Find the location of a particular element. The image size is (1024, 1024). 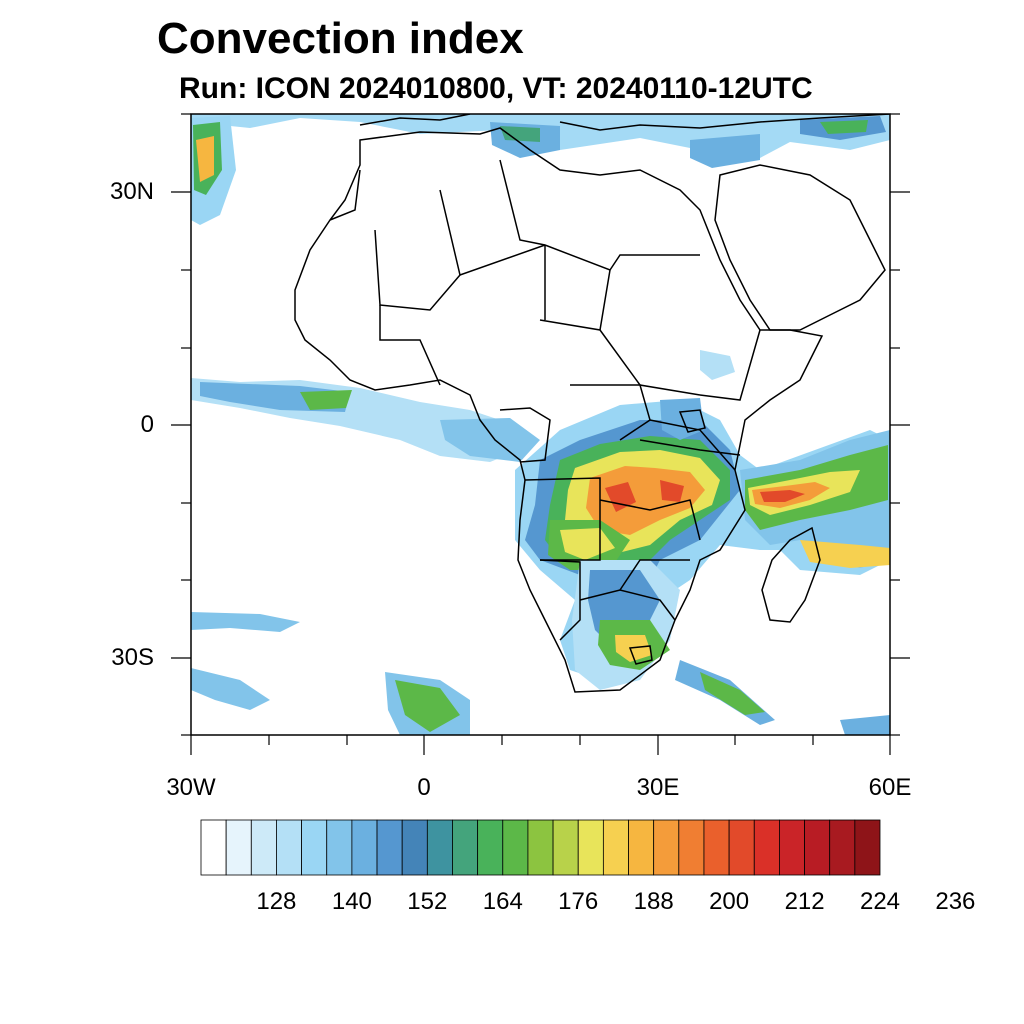

lake-victoria is located at coordinates (692, 421).